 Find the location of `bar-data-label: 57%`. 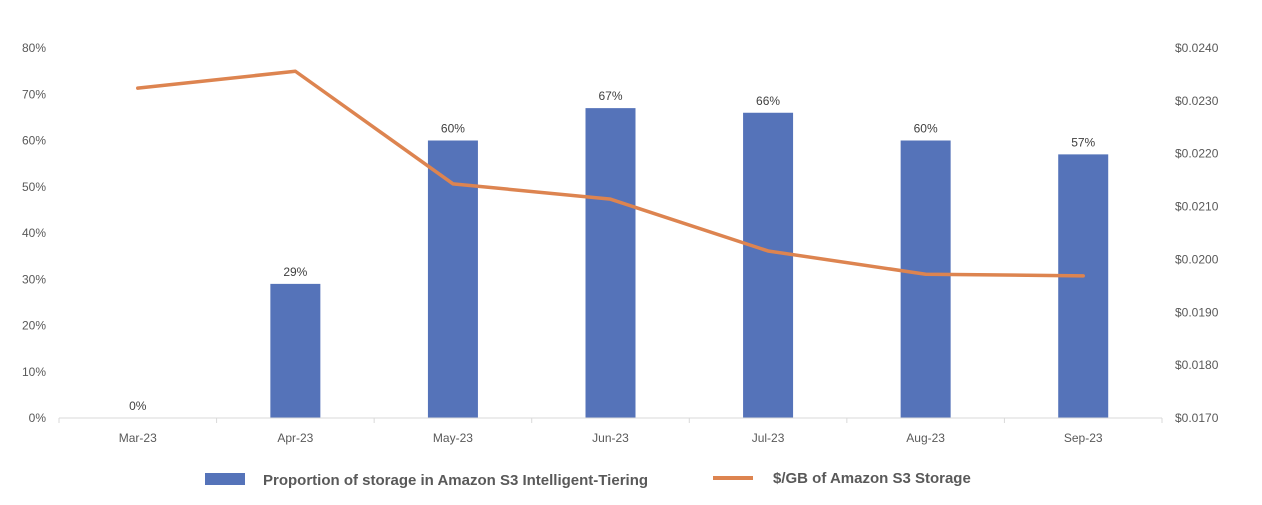

bar-data-label: 57% is located at coordinates (1083, 142).